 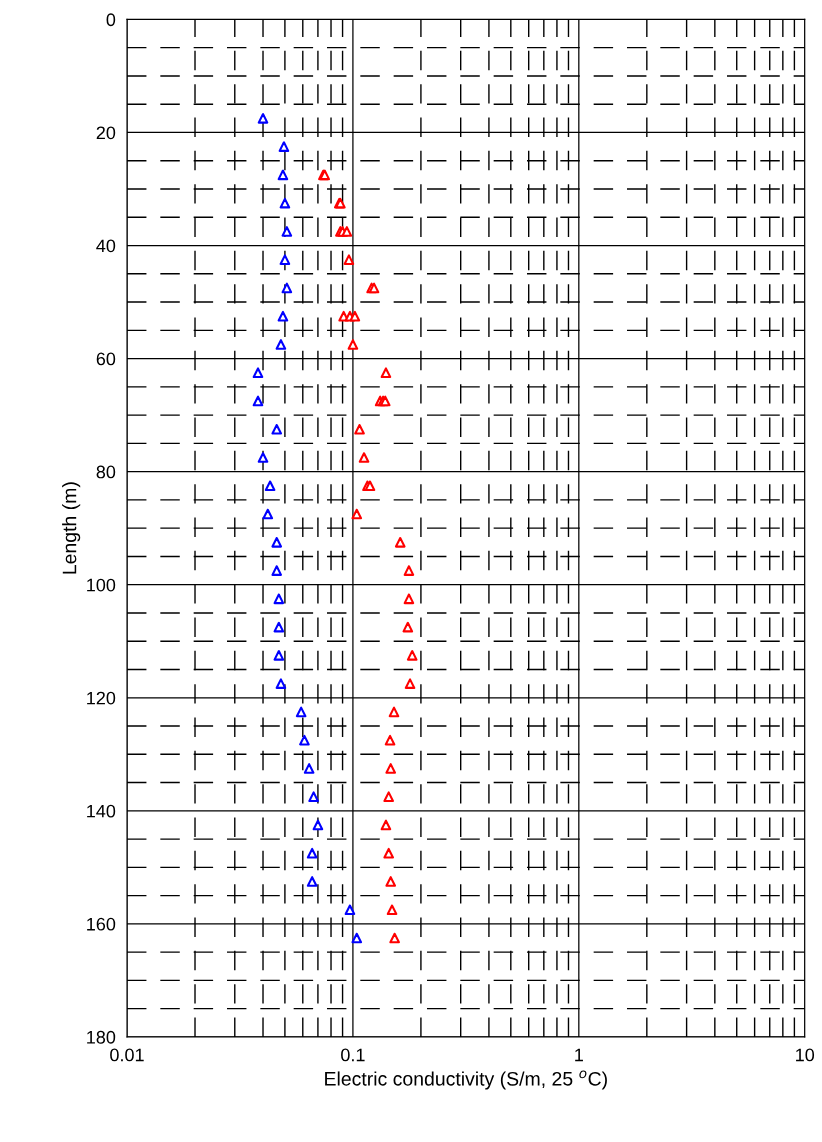 What do you see at coordinates (101, 585) in the screenshot?
I see `y-tick-label: 100` at bounding box center [101, 585].